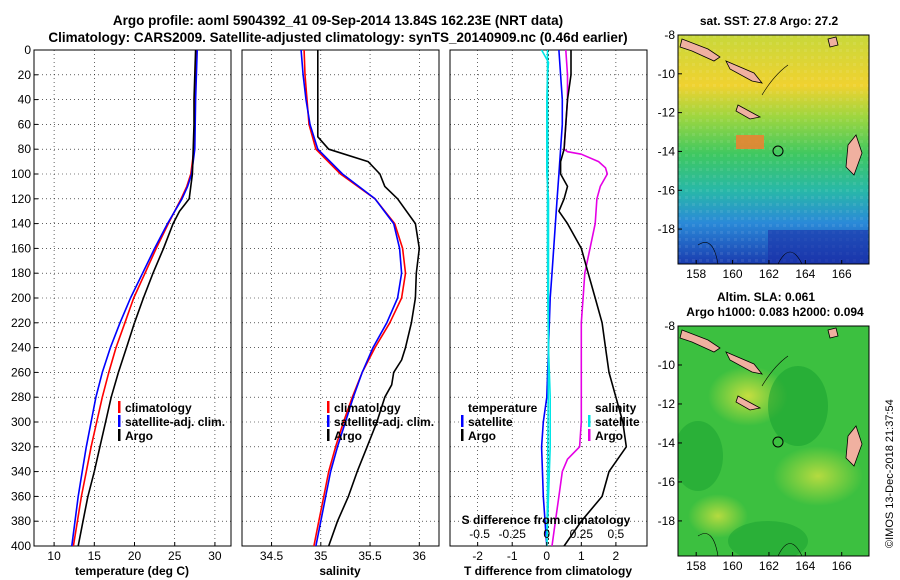 The image size is (900, 580). I want to click on difference-x-ticks: -2 -1 0 1 2, so click(546, 552).